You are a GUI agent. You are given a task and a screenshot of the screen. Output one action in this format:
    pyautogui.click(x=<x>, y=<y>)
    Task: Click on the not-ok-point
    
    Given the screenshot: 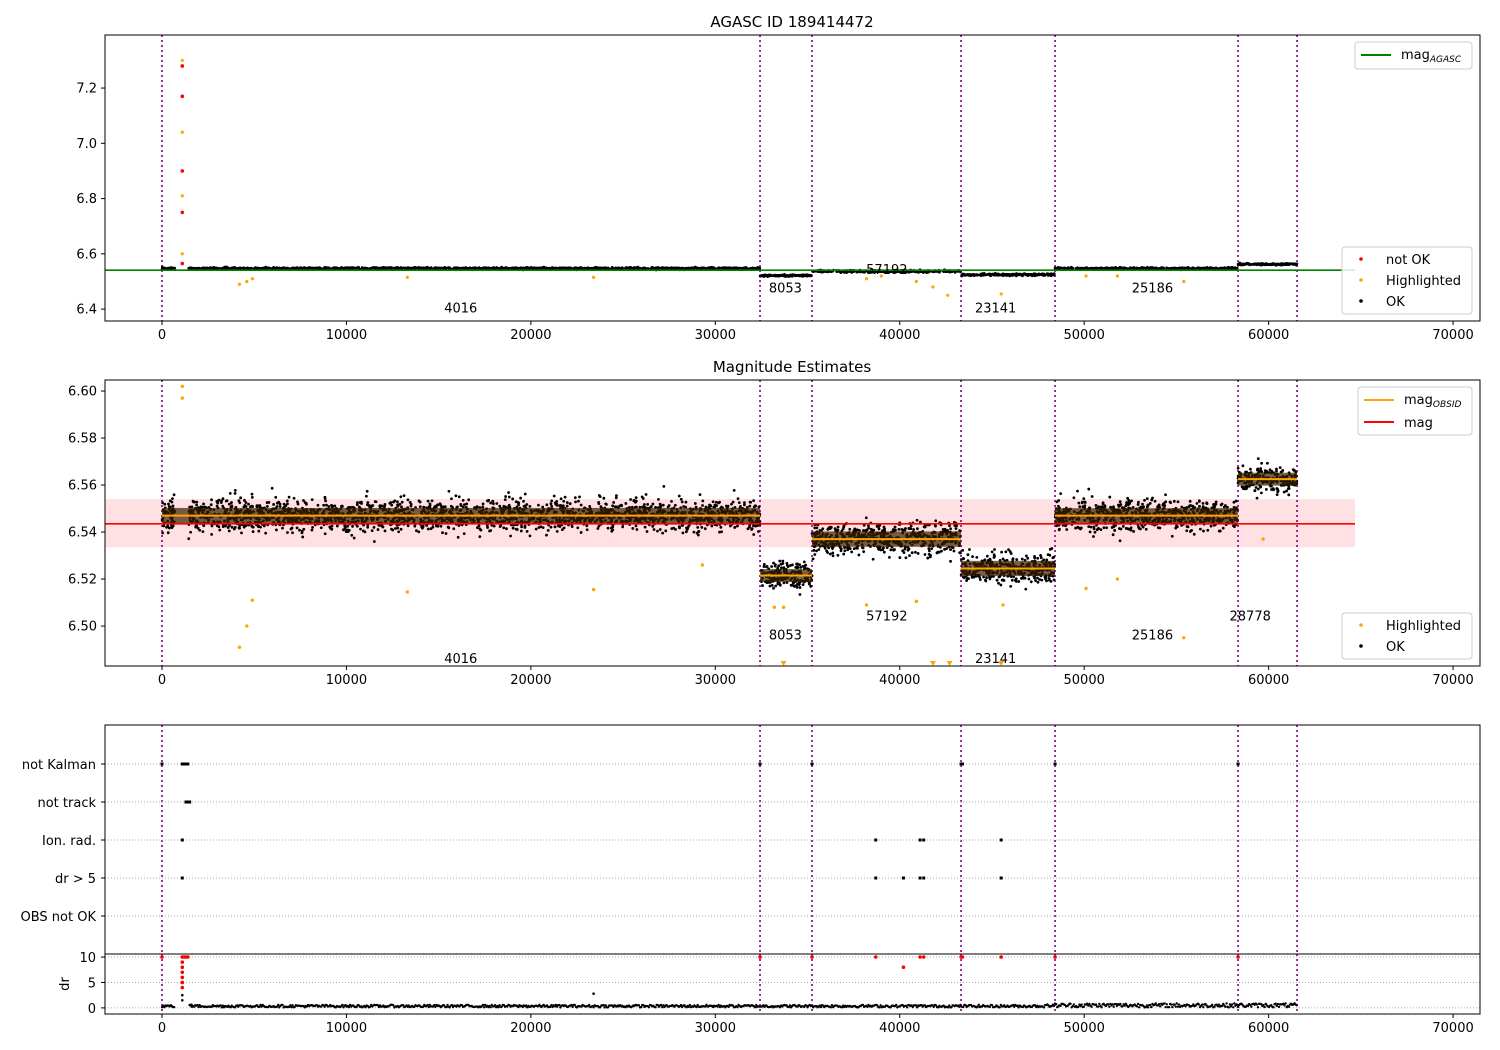 What is the action you would take?
    pyautogui.click(x=182, y=263)
    